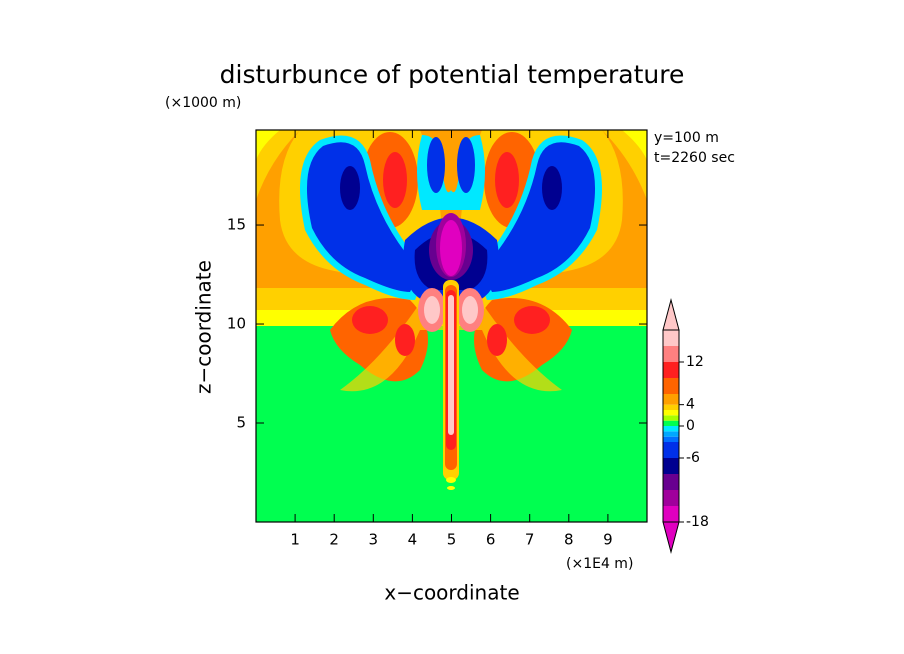 The height and width of the screenshot is (654, 904). What do you see at coordinates (295, 540) in the screenshot?
I see `x-tick-label: 1` at bounding box center [295, 540].